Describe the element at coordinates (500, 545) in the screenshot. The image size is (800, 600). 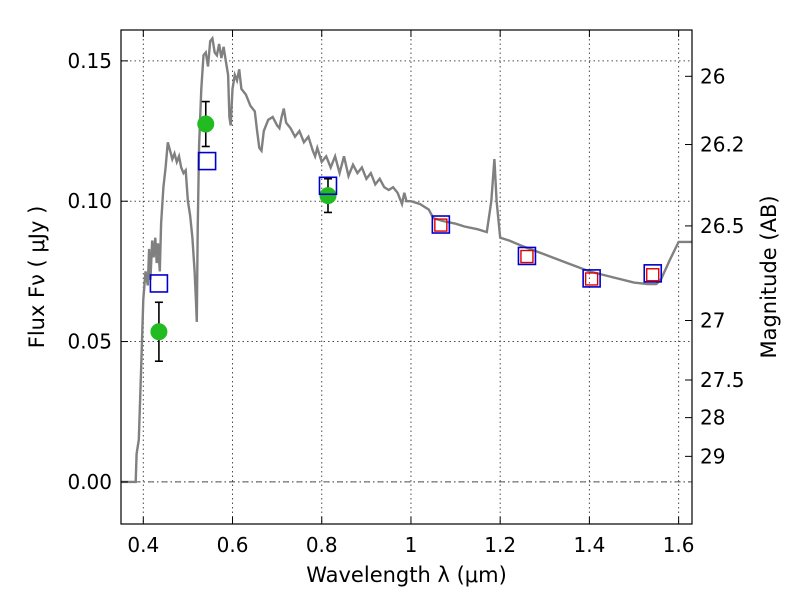
I see `x-tick-label: 1.2` at that location.